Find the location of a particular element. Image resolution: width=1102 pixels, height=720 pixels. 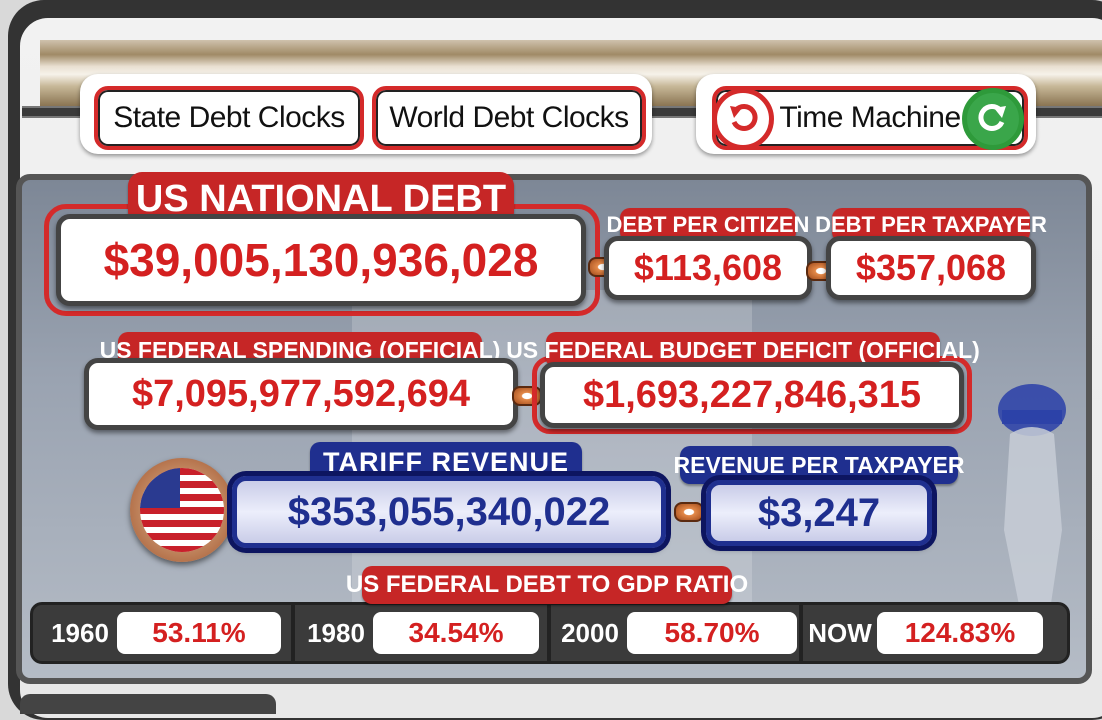

gdp-year: 1960 is located at coordinates (80, 632).